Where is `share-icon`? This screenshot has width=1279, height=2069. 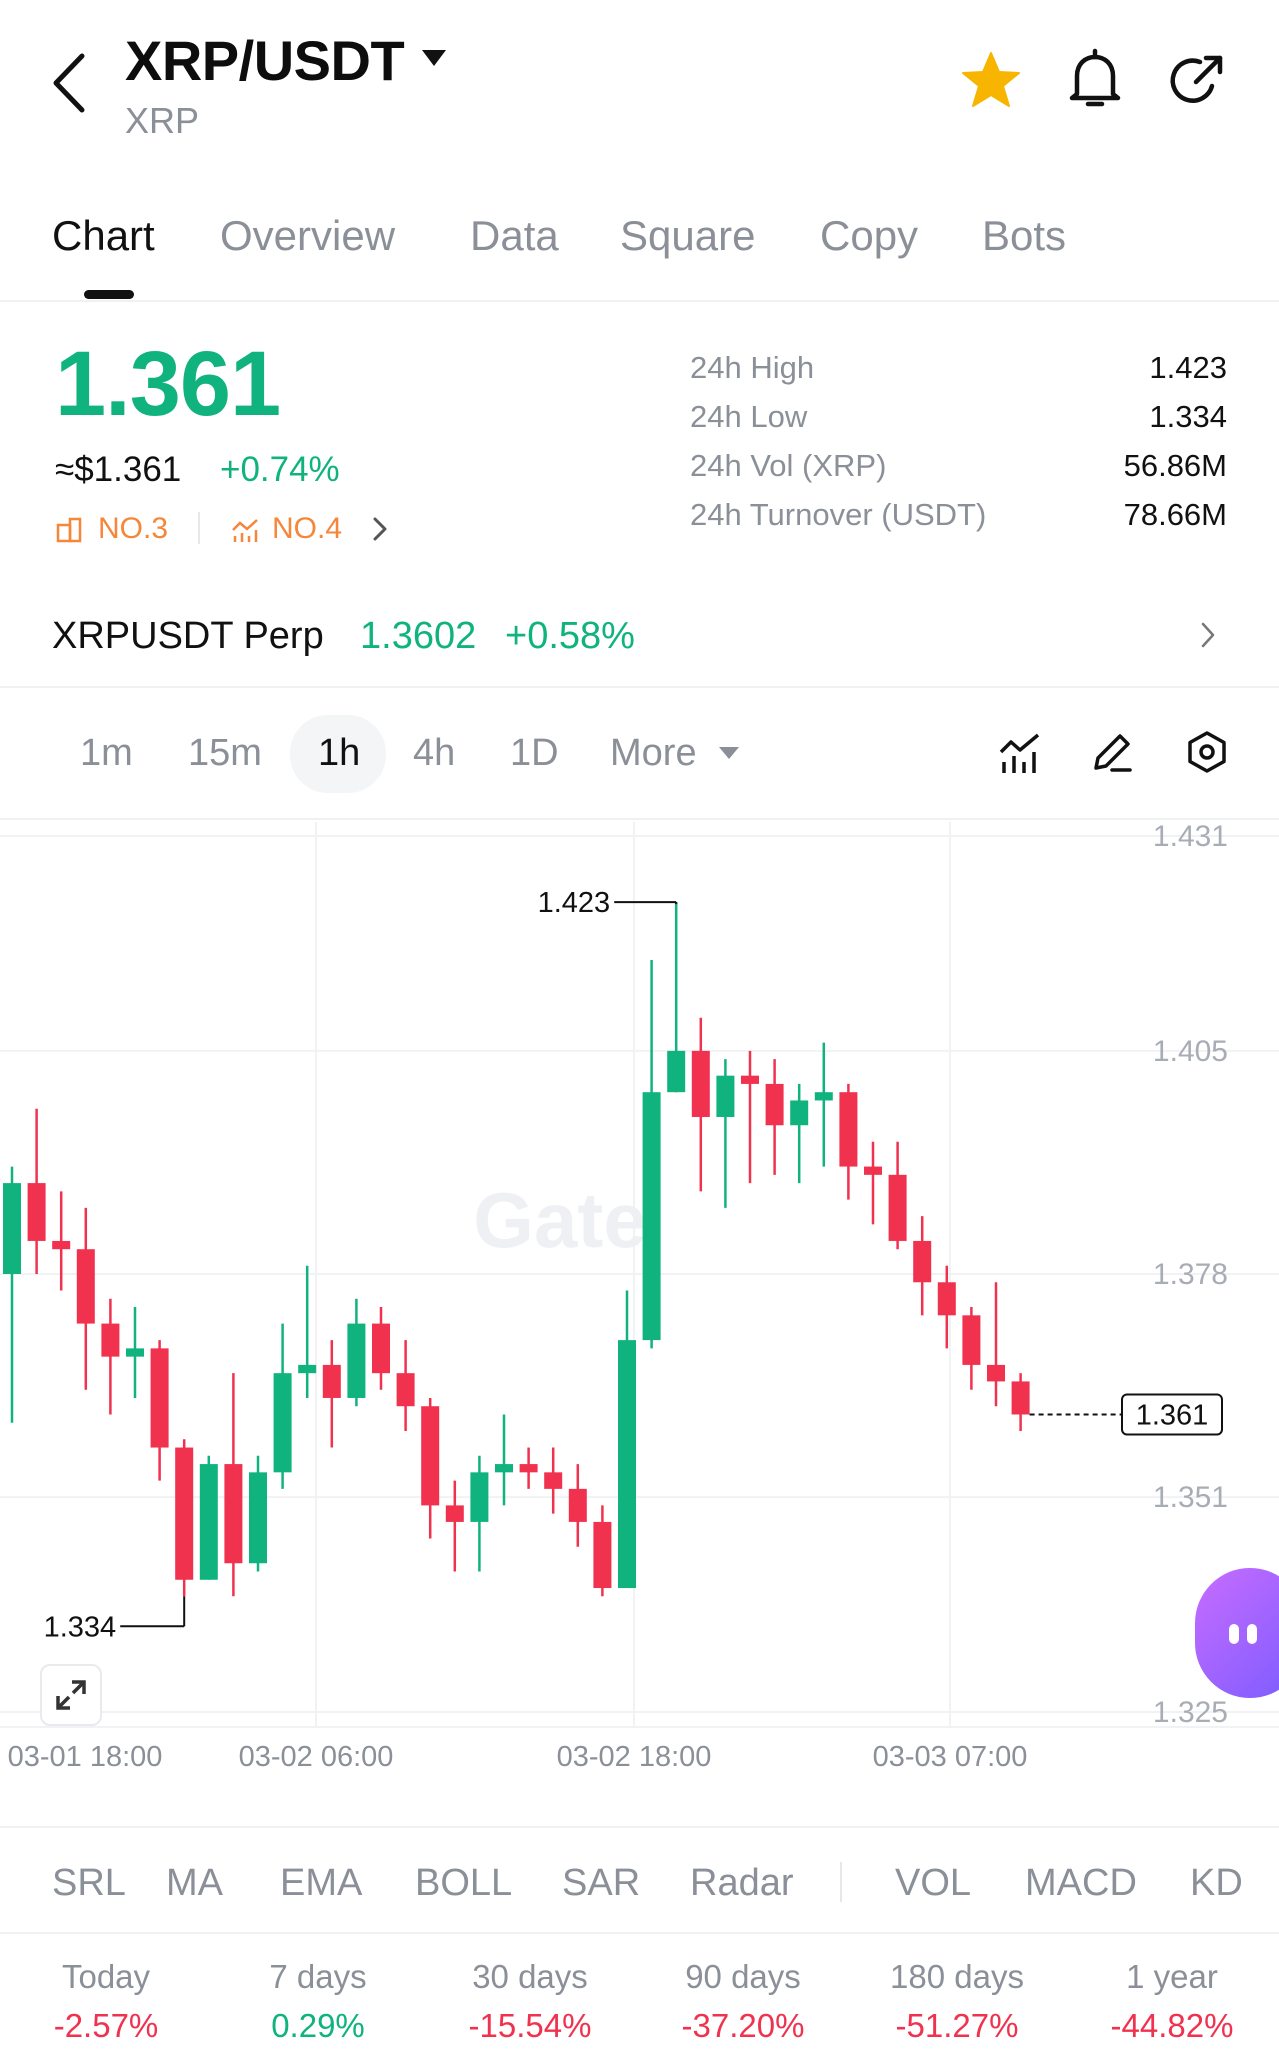
share-icon is located at coordinates (1198, 80).